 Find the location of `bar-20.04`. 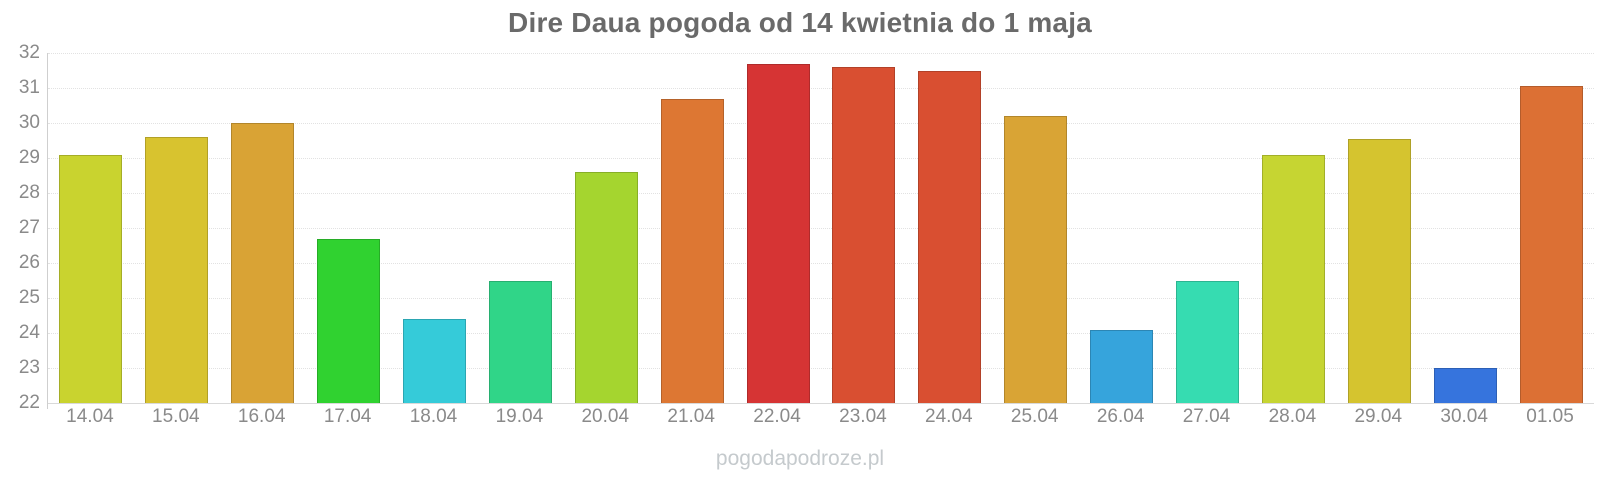

bar-20.04 is located at coordinates (606, 287).